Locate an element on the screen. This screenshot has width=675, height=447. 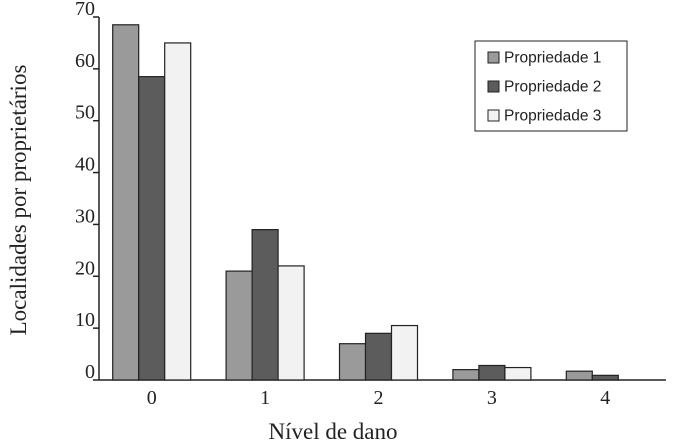
x-tick-label: 4 is located at coordinates (605, 398).